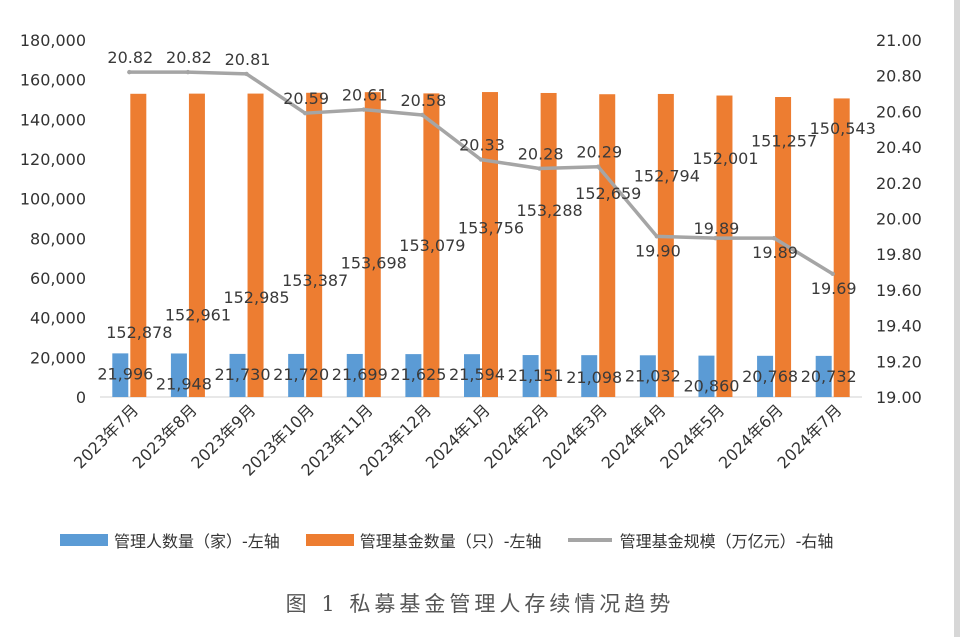 The image size is (960, 637). Describe the element at coordinates (374, 262) in the screenshot. I see `data-label-funds: 153,698` at that location.